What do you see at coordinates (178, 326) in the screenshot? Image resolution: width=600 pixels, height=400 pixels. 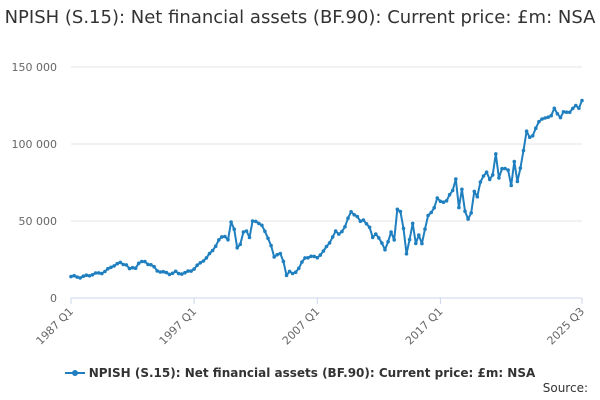 I see `x-tick-label: 1997 Q1` at bounding box center [178, 326].